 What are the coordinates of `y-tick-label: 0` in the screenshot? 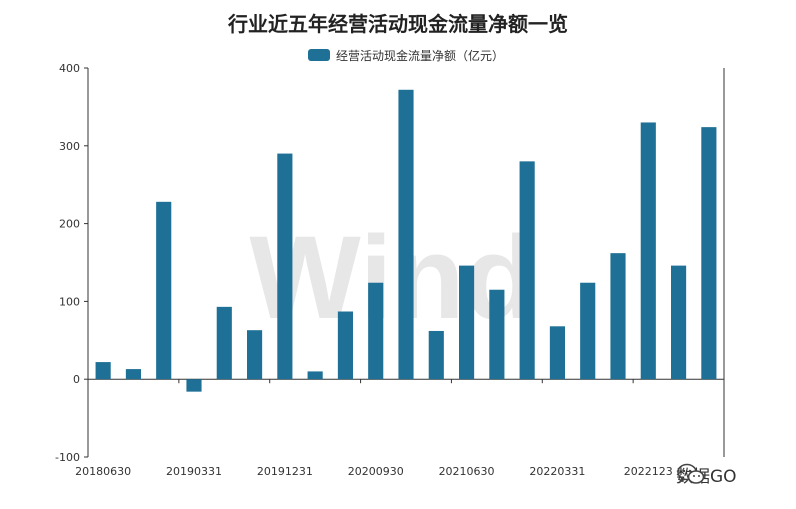 It's located at (76, 379).